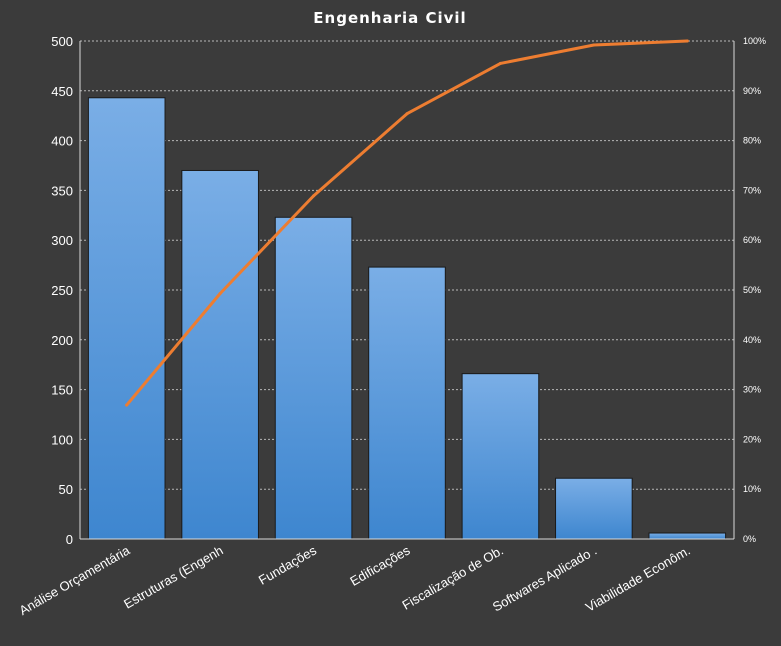 The image size is (781, 646). Describe the element at coordinates (752, 141) in the screenshot. I see `secondary-y-tick-label: 80%` at that location.